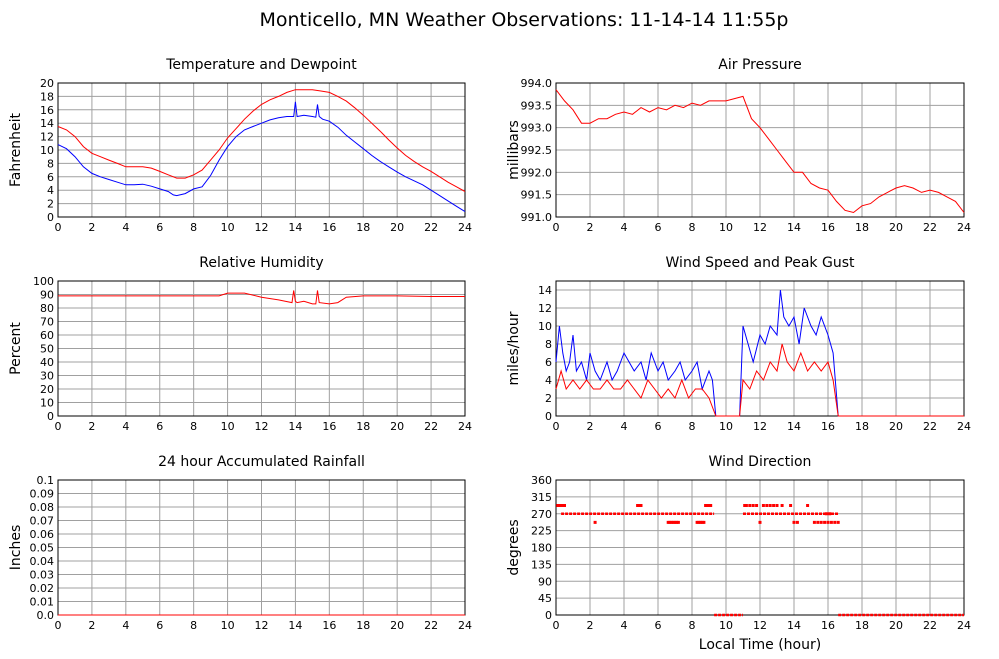  Describe the element at coordinates (50, 217) in the screenshot. I see `temp-ytick-label: 0` at that location.